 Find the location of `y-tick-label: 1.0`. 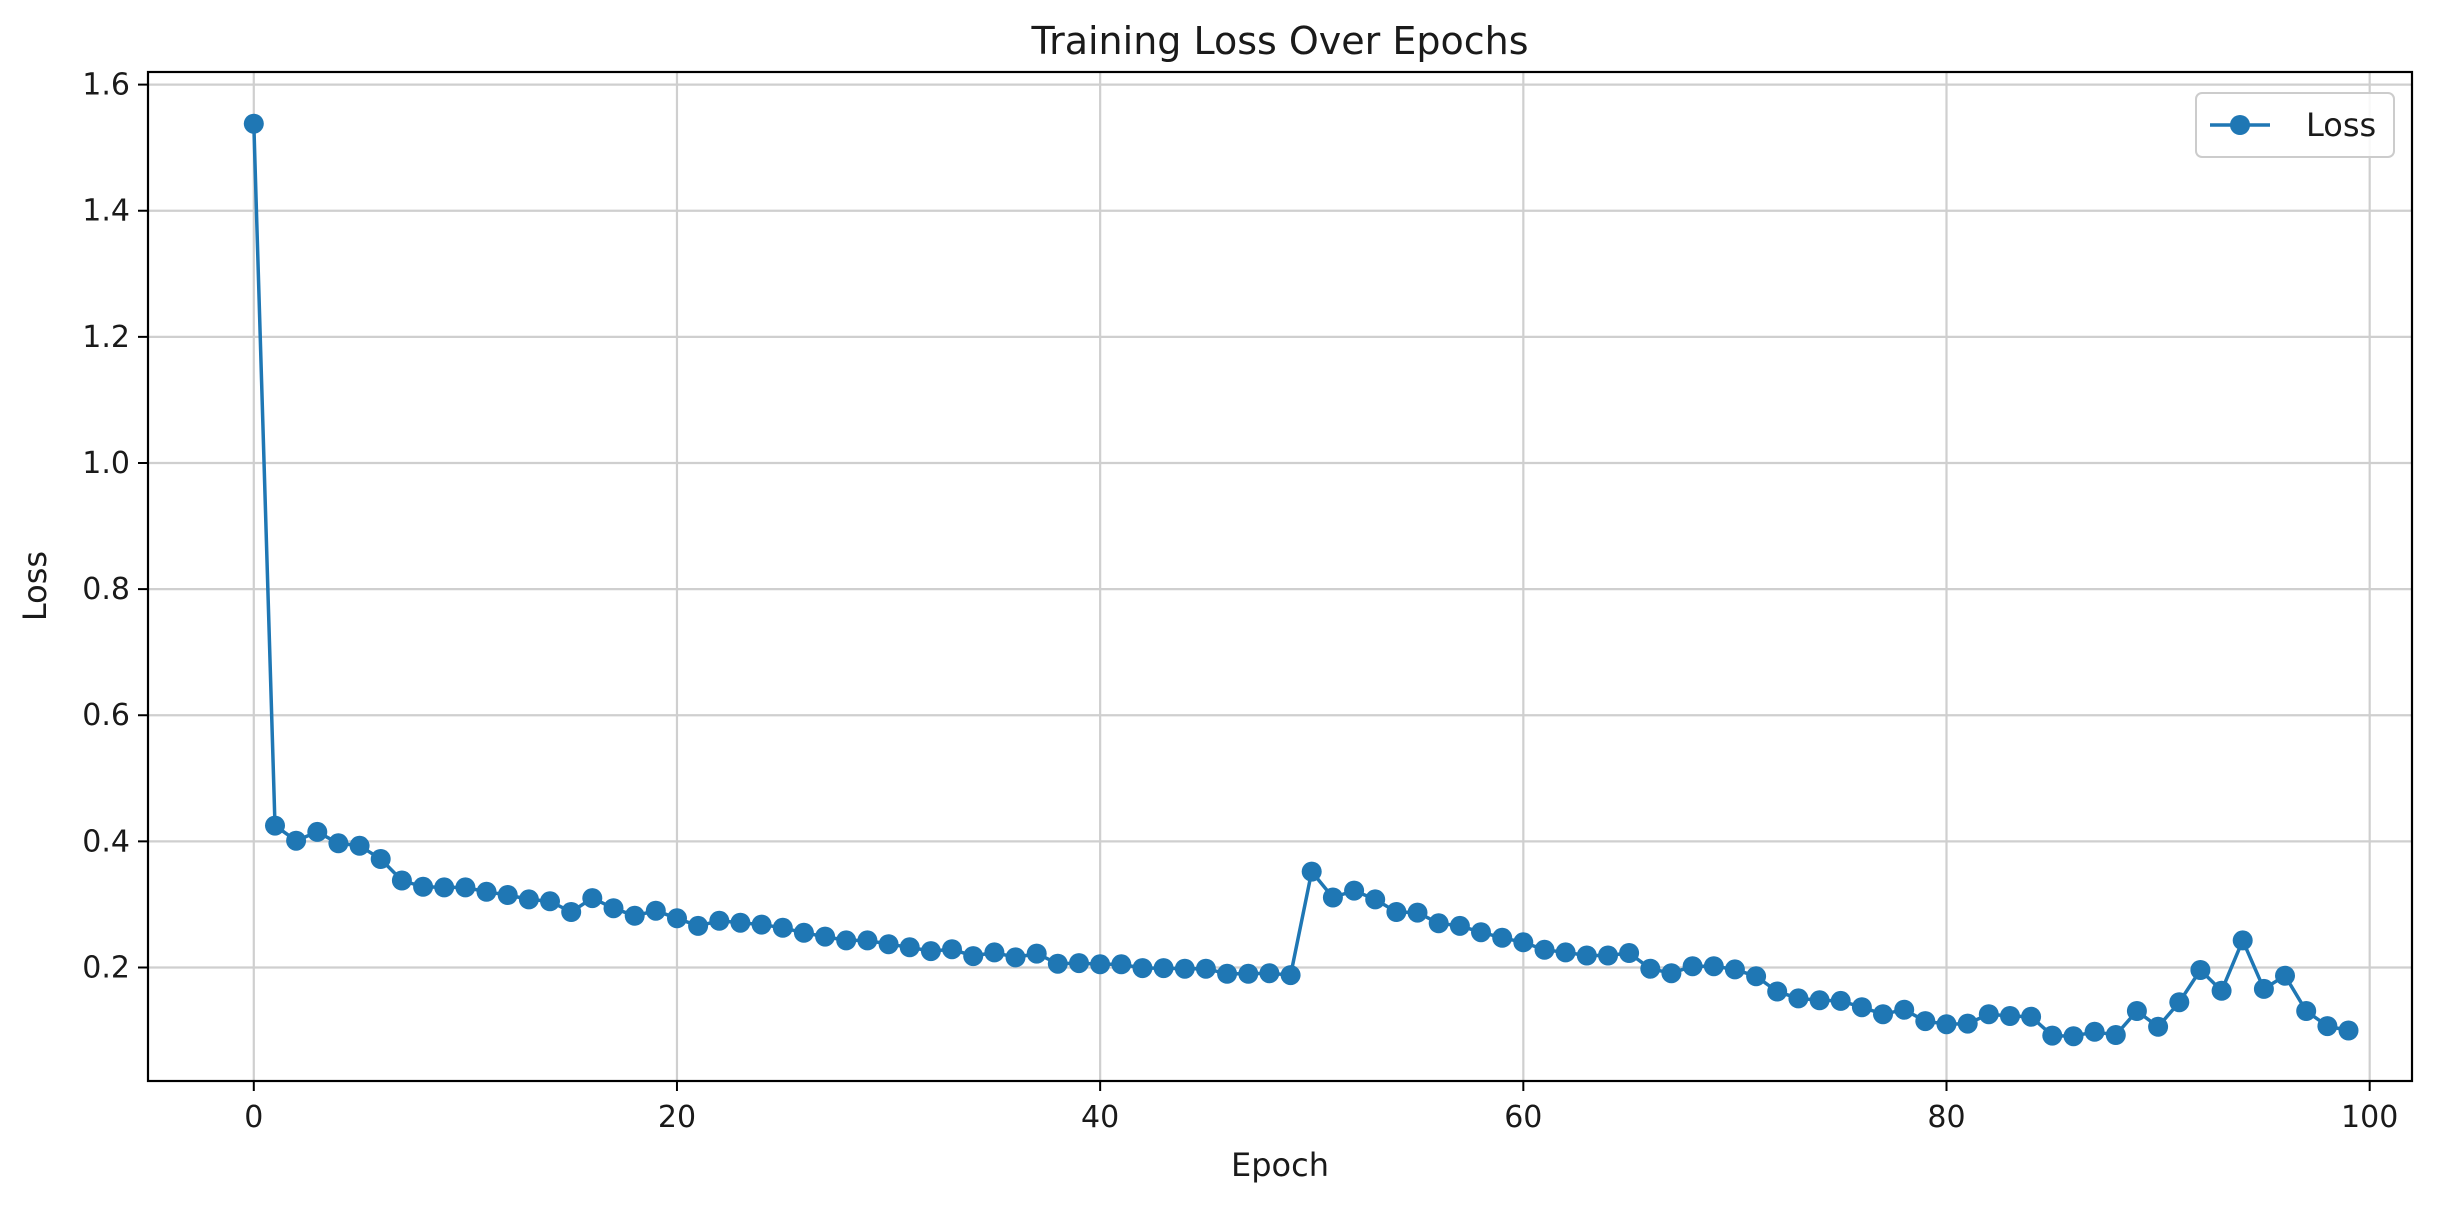

y-tick-label: 1.0 is located at coordinates (106, 463).